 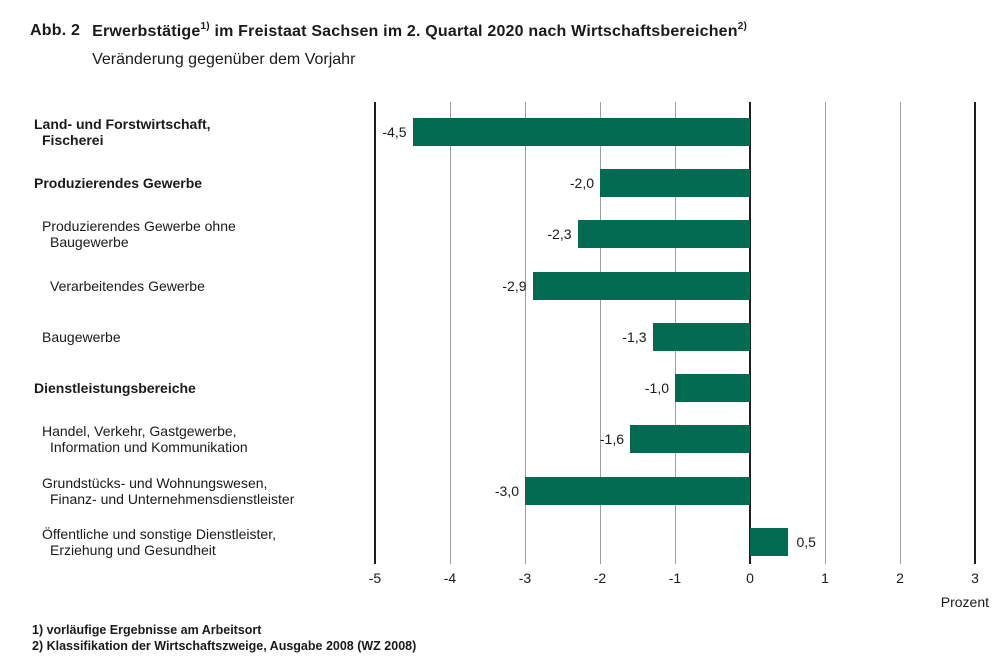 What do you see at coordinates (964, 602) in the screenshot?
I see `axis-unit-label: Prozent` at bounding box center [964, 602].